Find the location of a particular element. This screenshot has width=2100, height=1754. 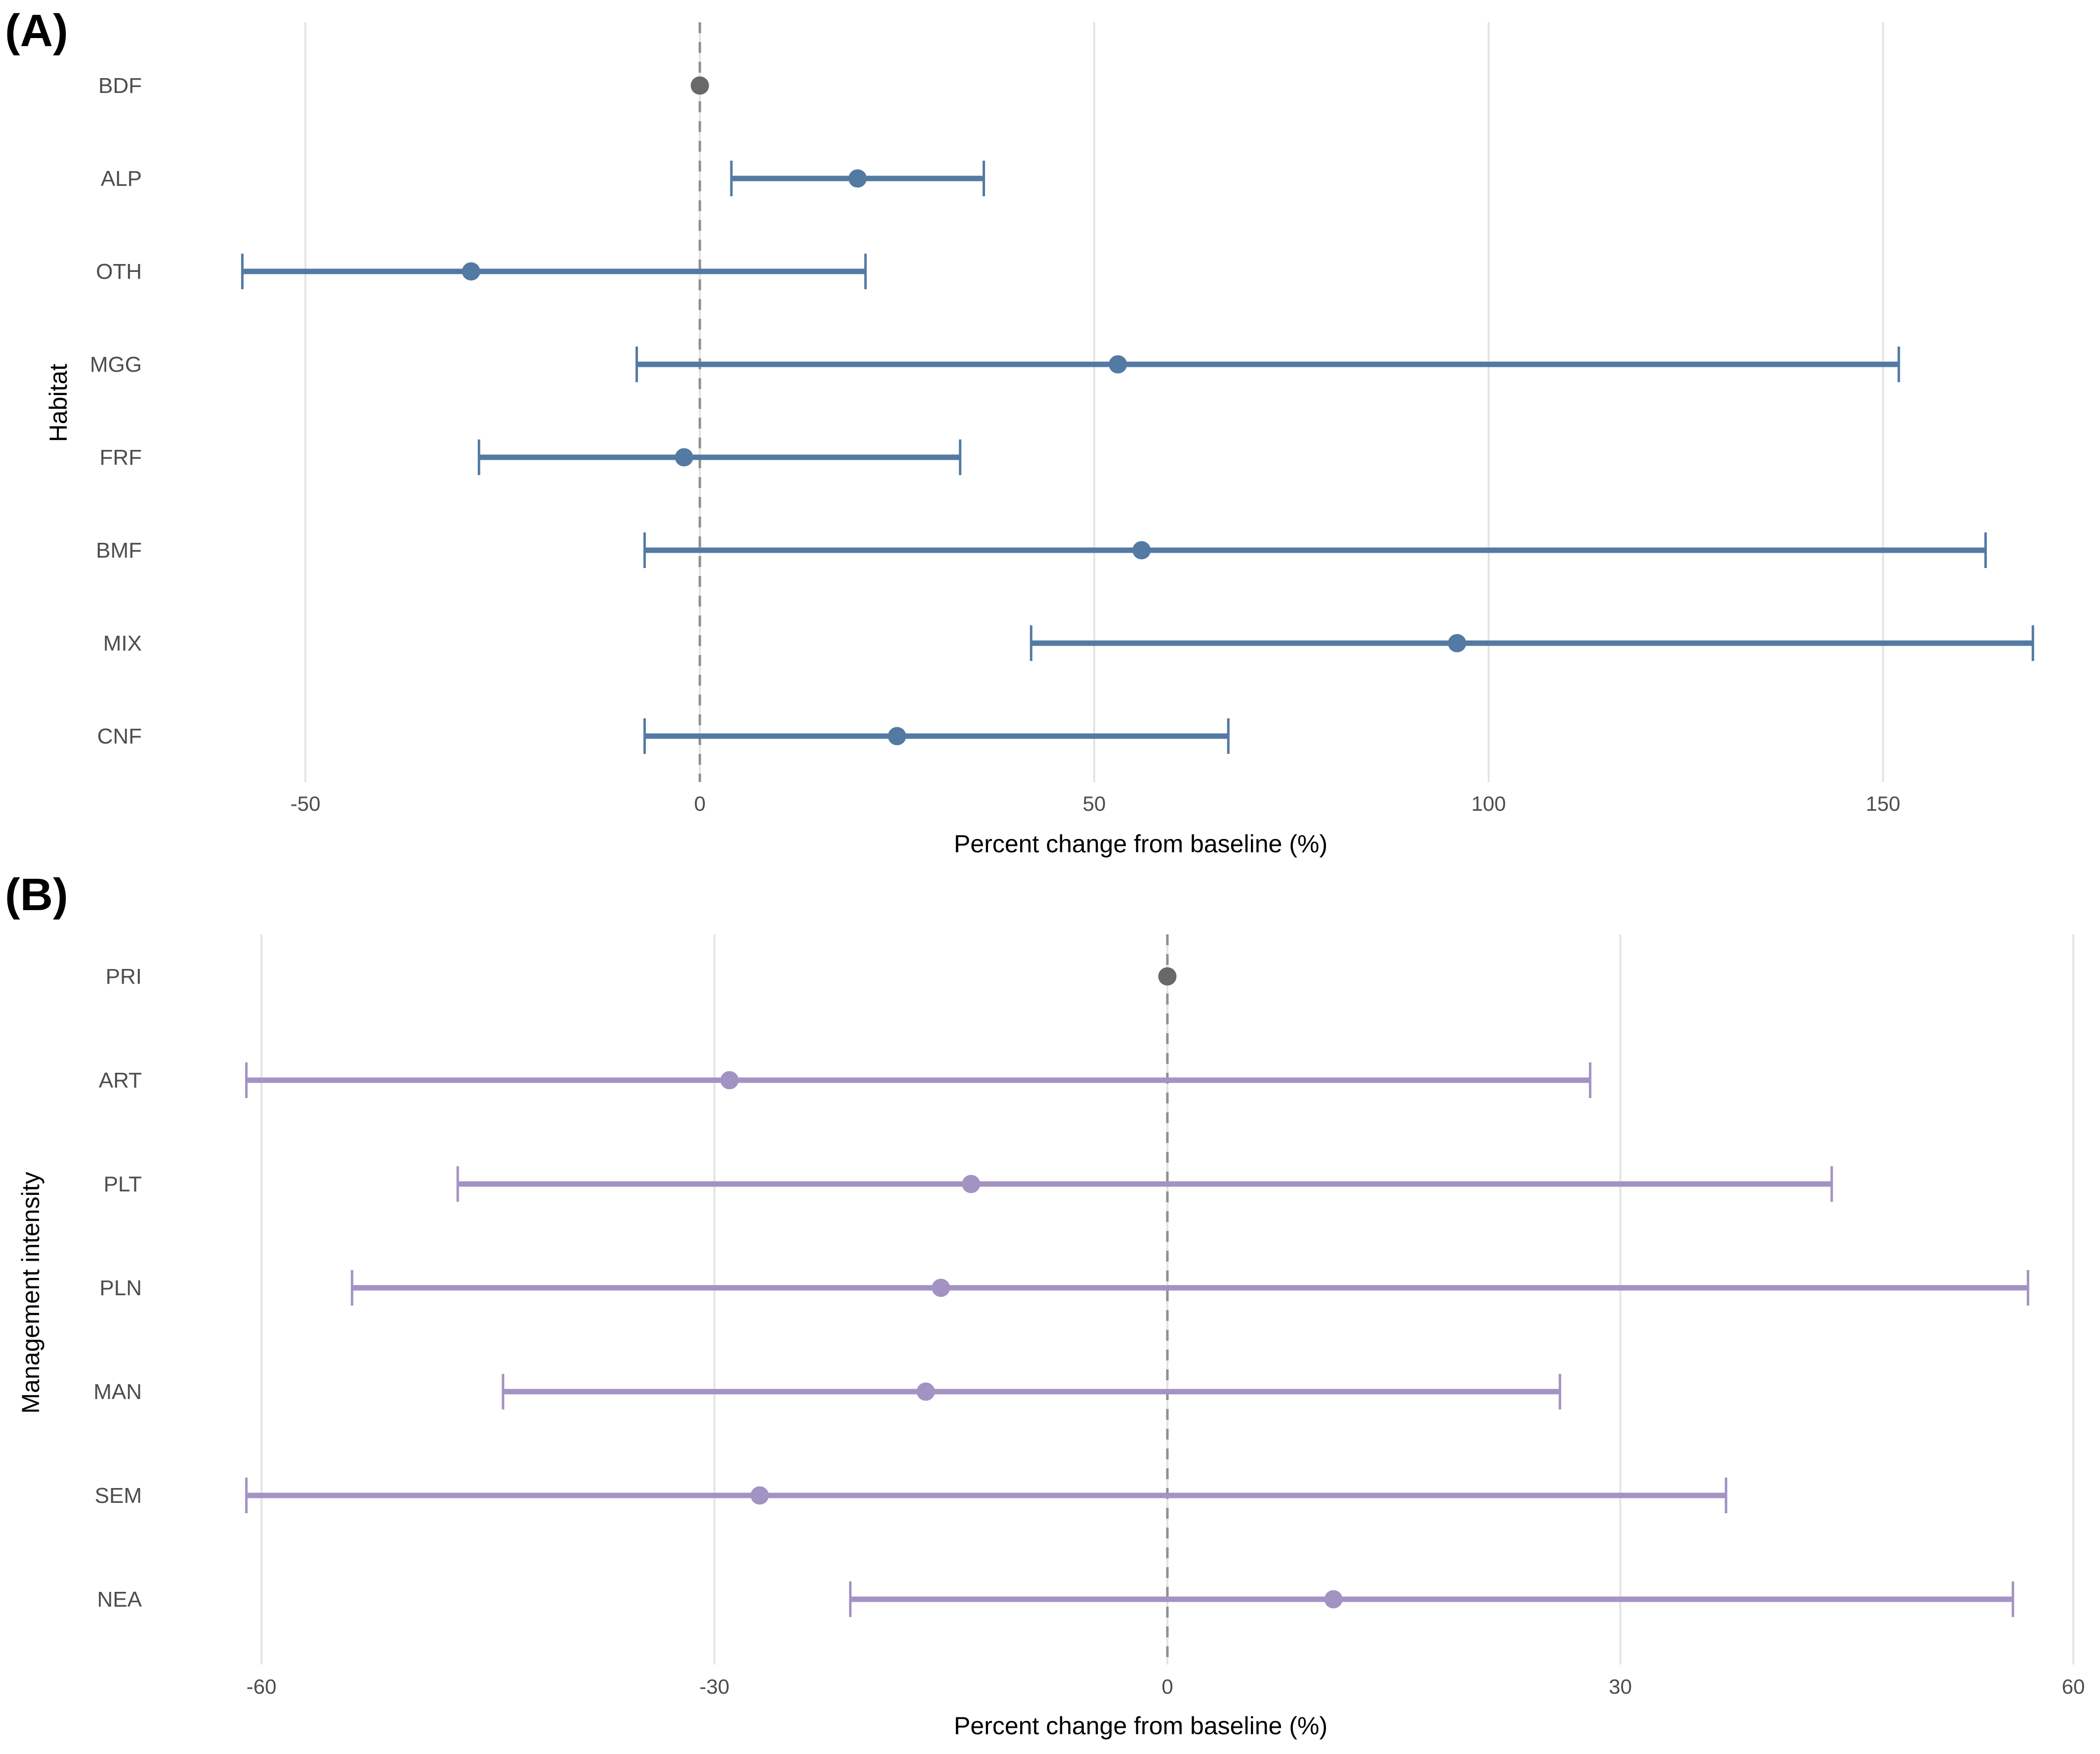

x-tick-label: 30 is located at coordinates (1620, 1686).